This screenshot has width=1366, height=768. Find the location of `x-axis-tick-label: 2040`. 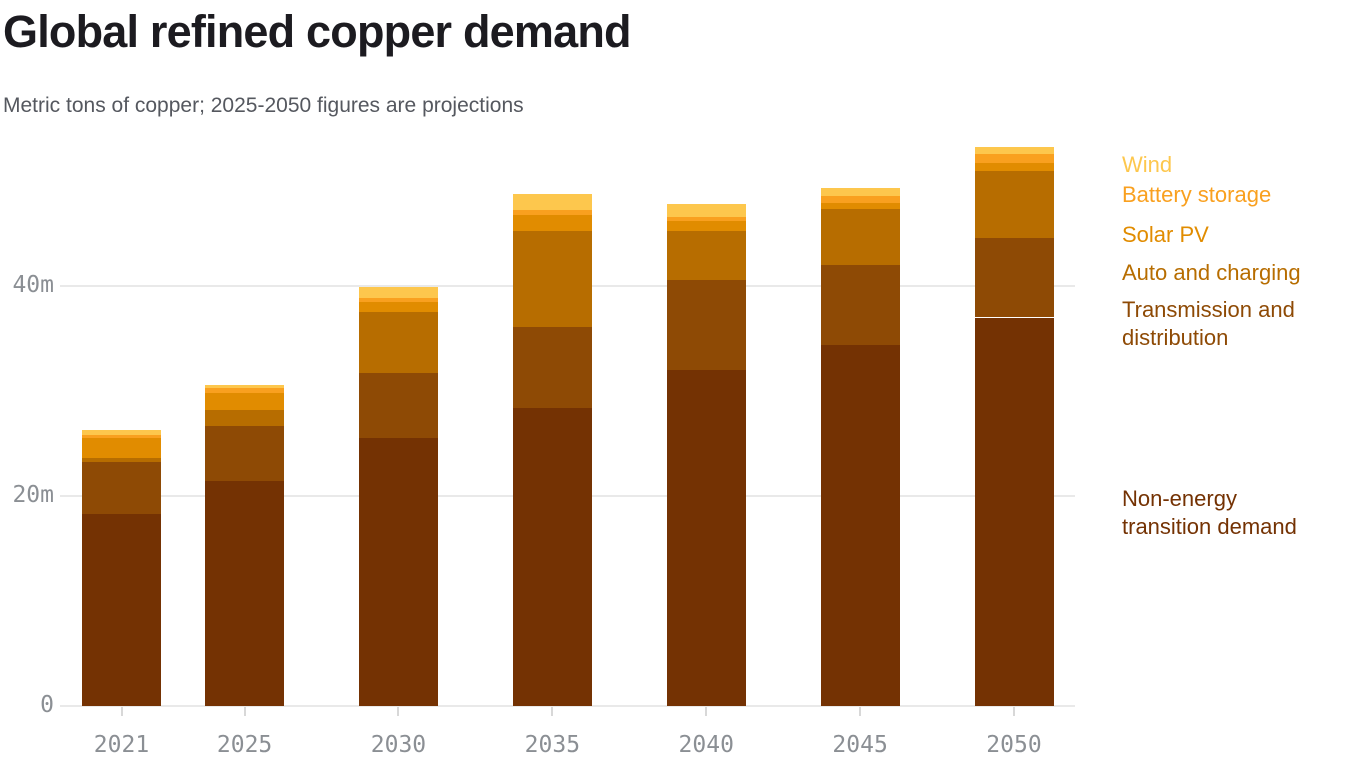

x-axis-tick-label: 2040 is located at coordinates (706, 745).